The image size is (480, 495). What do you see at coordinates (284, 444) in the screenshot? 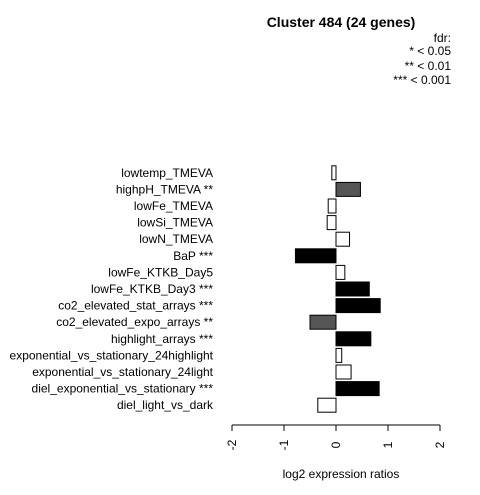
I see `x-tick-label: -1` at bounding box center [284, 444].